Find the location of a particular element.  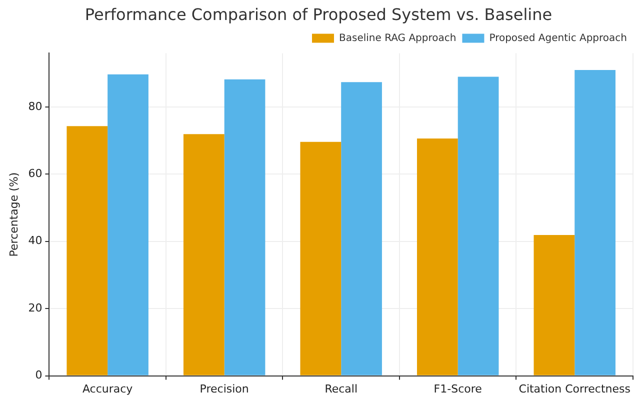

y-tick-label: 80 is located at coordinates (35, 106).